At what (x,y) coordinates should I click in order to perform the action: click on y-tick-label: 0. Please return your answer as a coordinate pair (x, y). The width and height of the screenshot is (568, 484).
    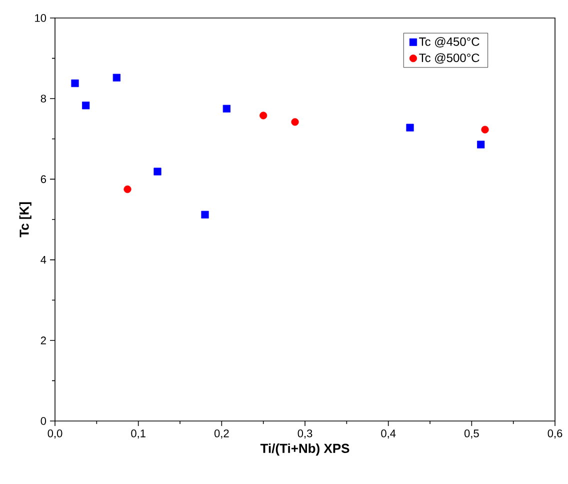
    Looking at the image, I should click on (43, 421).